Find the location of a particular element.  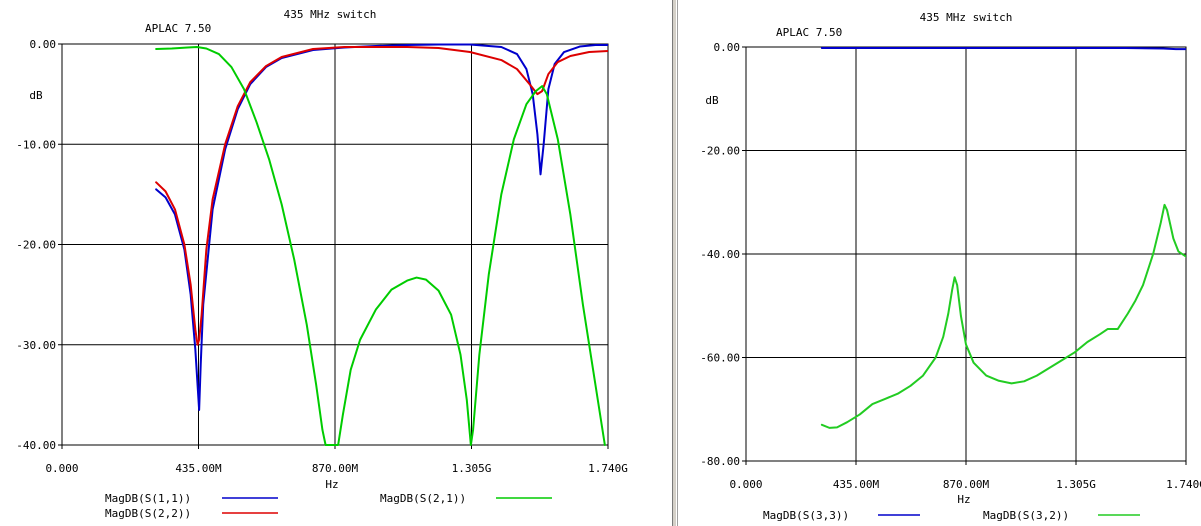

panel-divider is located at coordinates (672, 263).